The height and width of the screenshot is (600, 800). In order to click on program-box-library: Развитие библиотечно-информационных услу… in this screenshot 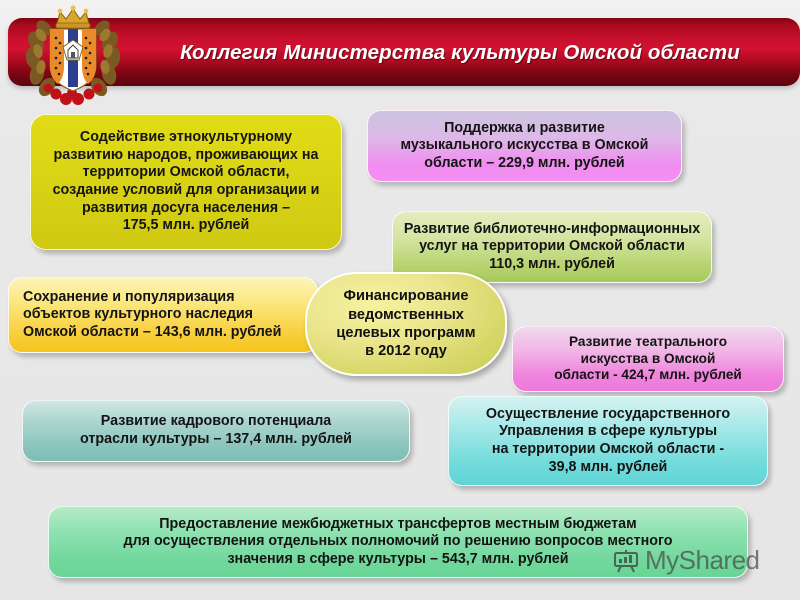, I will do `click(552, 247)`.